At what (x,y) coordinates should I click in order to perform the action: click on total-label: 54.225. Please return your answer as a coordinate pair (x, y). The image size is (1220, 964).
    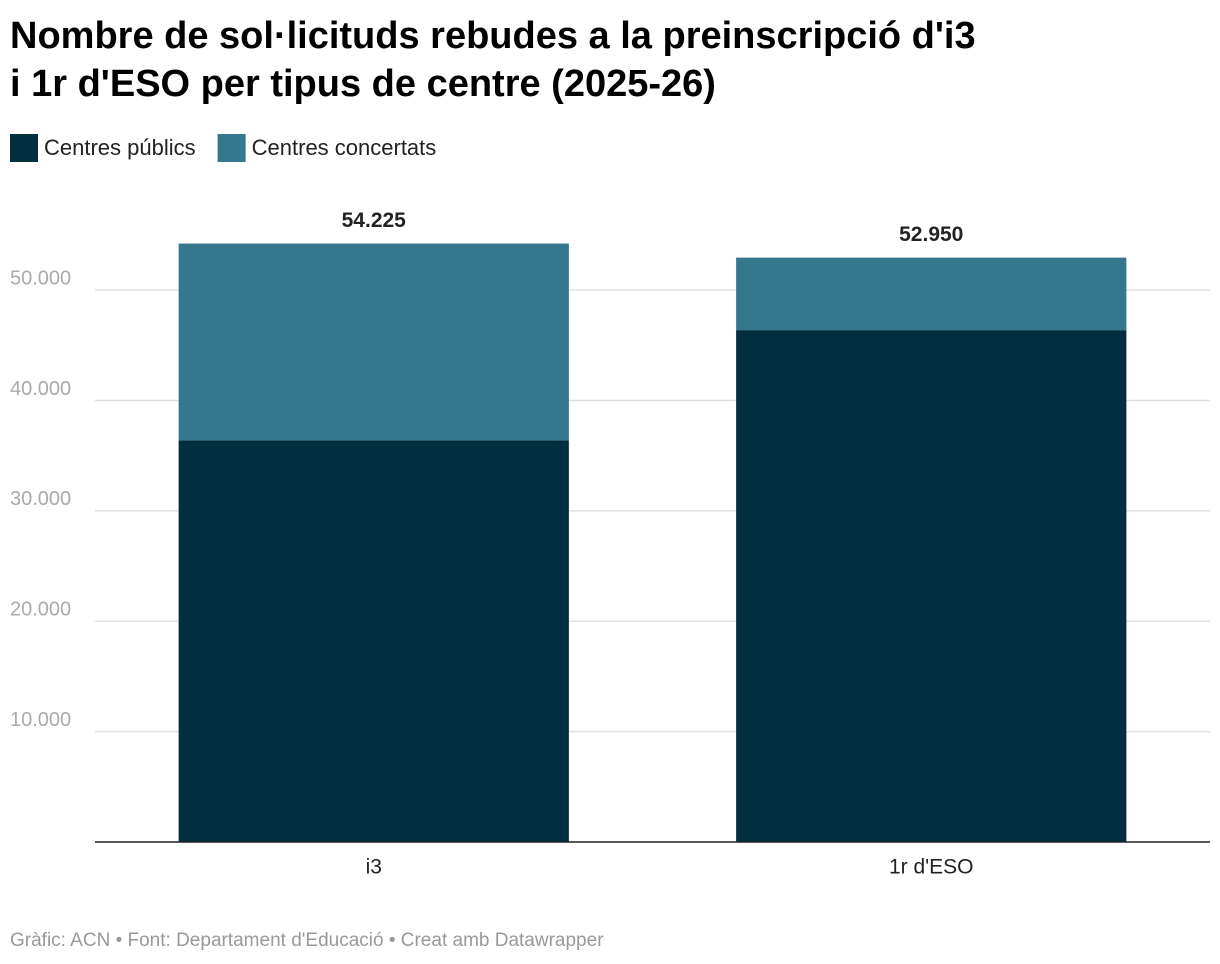
    Looking at the image, I should click on (374, 220).